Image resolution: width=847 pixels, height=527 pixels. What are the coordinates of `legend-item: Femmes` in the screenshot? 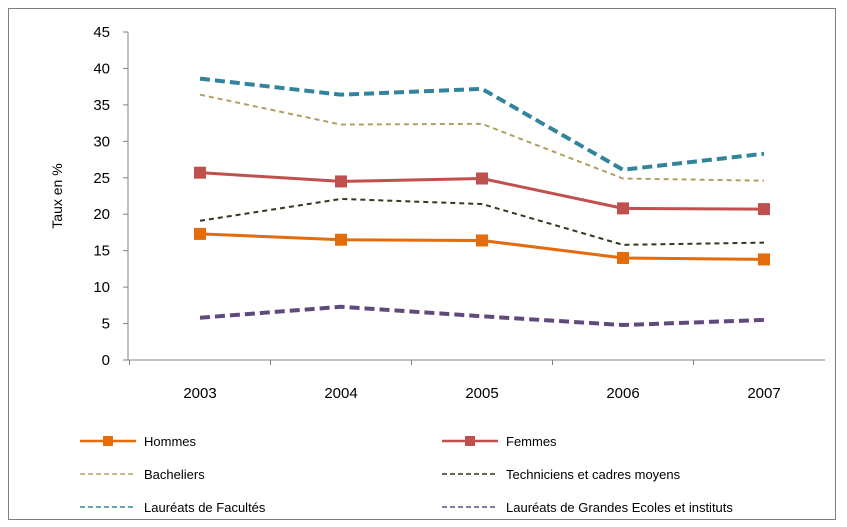 It's located at (499, 441).